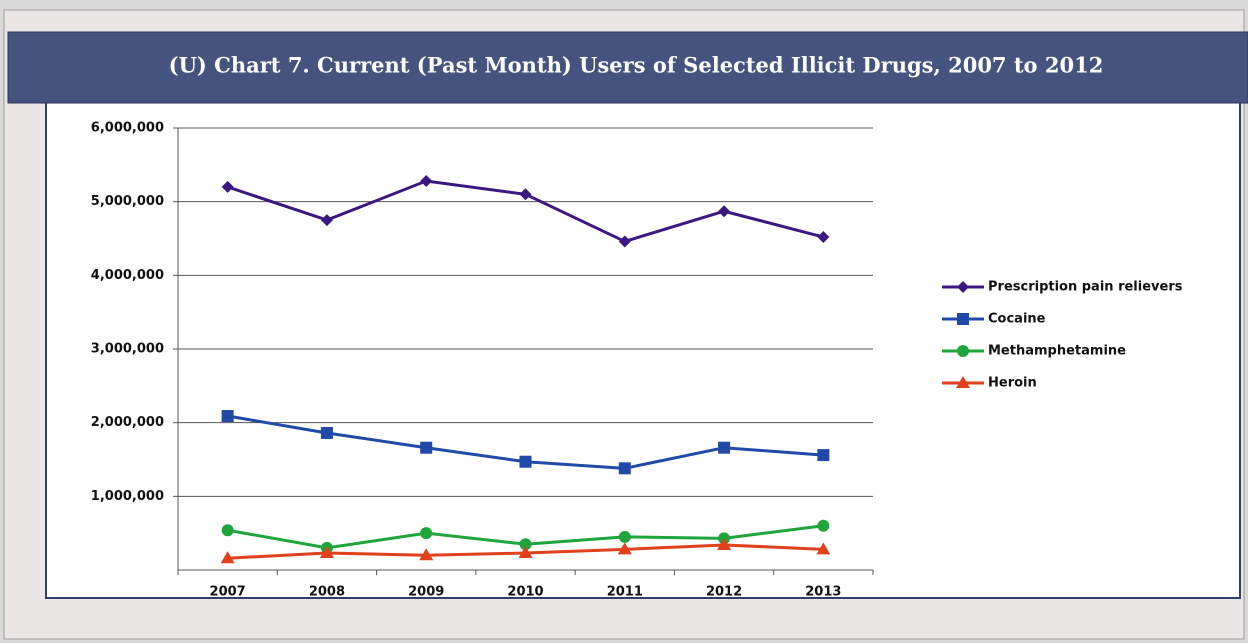  I want to click on y-tick-label: 5,000,000, so click(127, 201).